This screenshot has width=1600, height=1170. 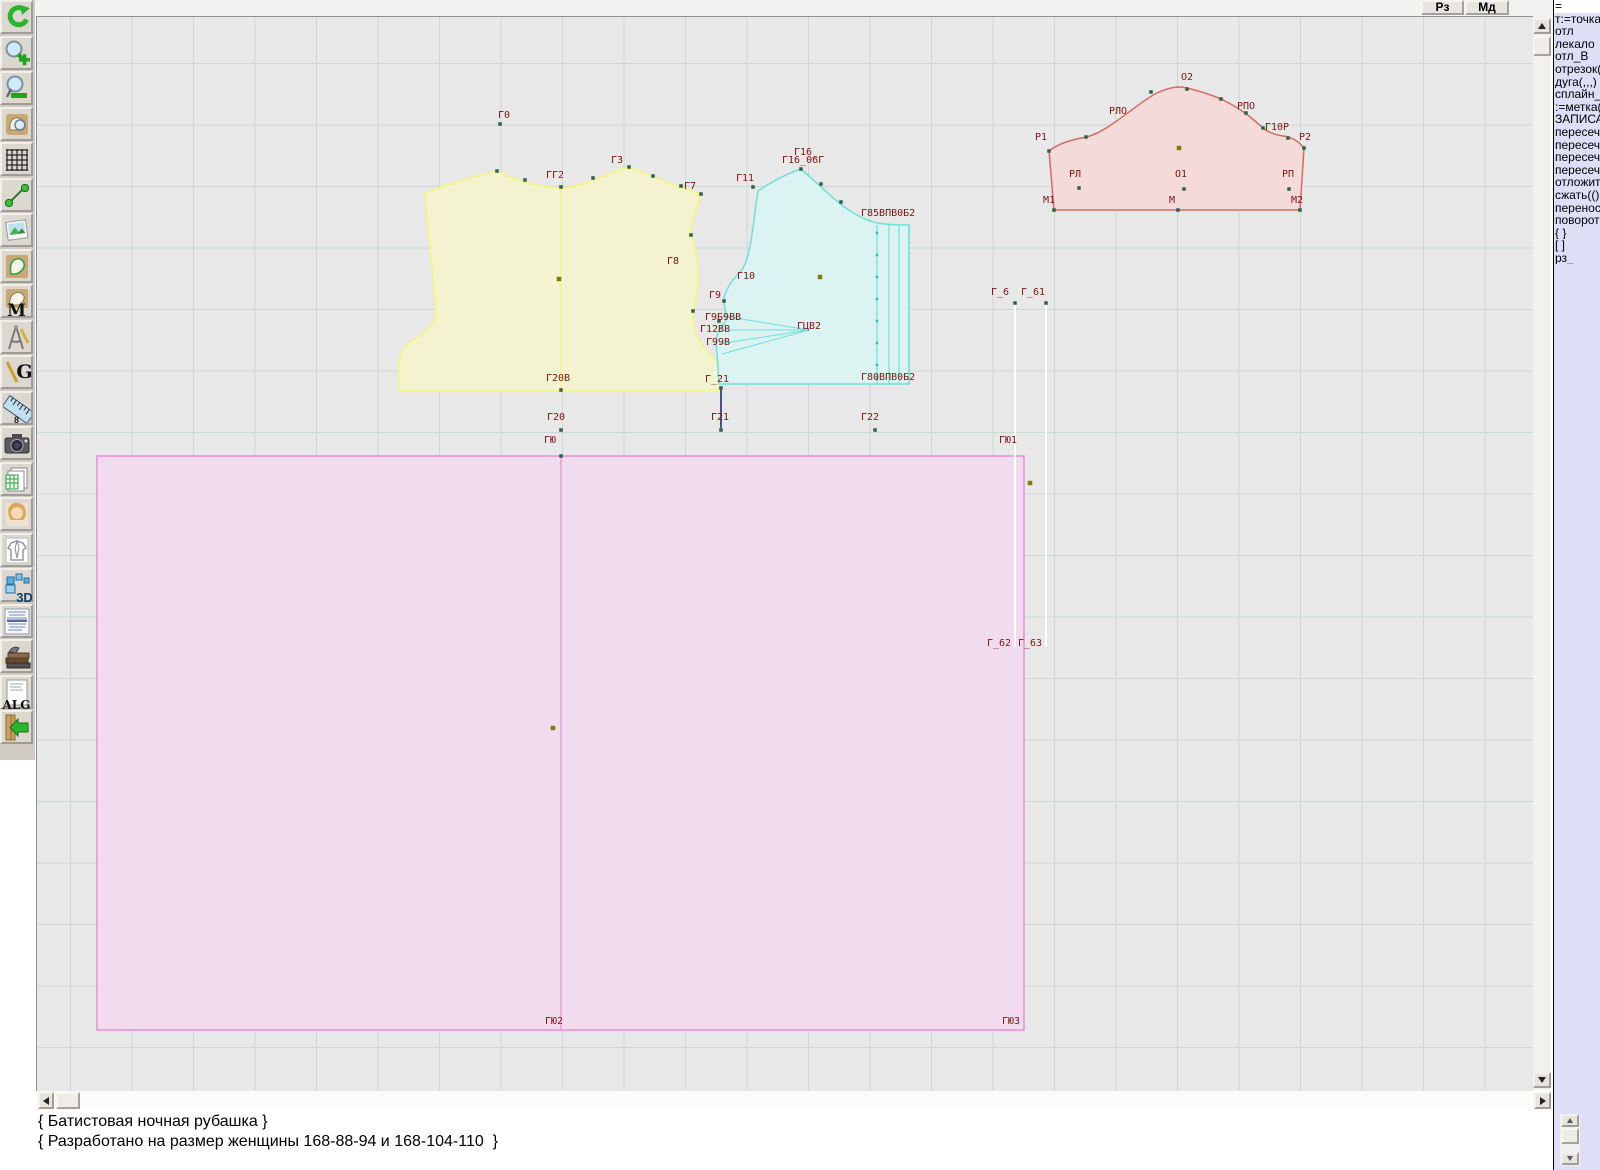 What do you see at coordinates (1572, 56) in the screenshot?
I see `command-item: отл_В` at bounding box center [1572, 56].